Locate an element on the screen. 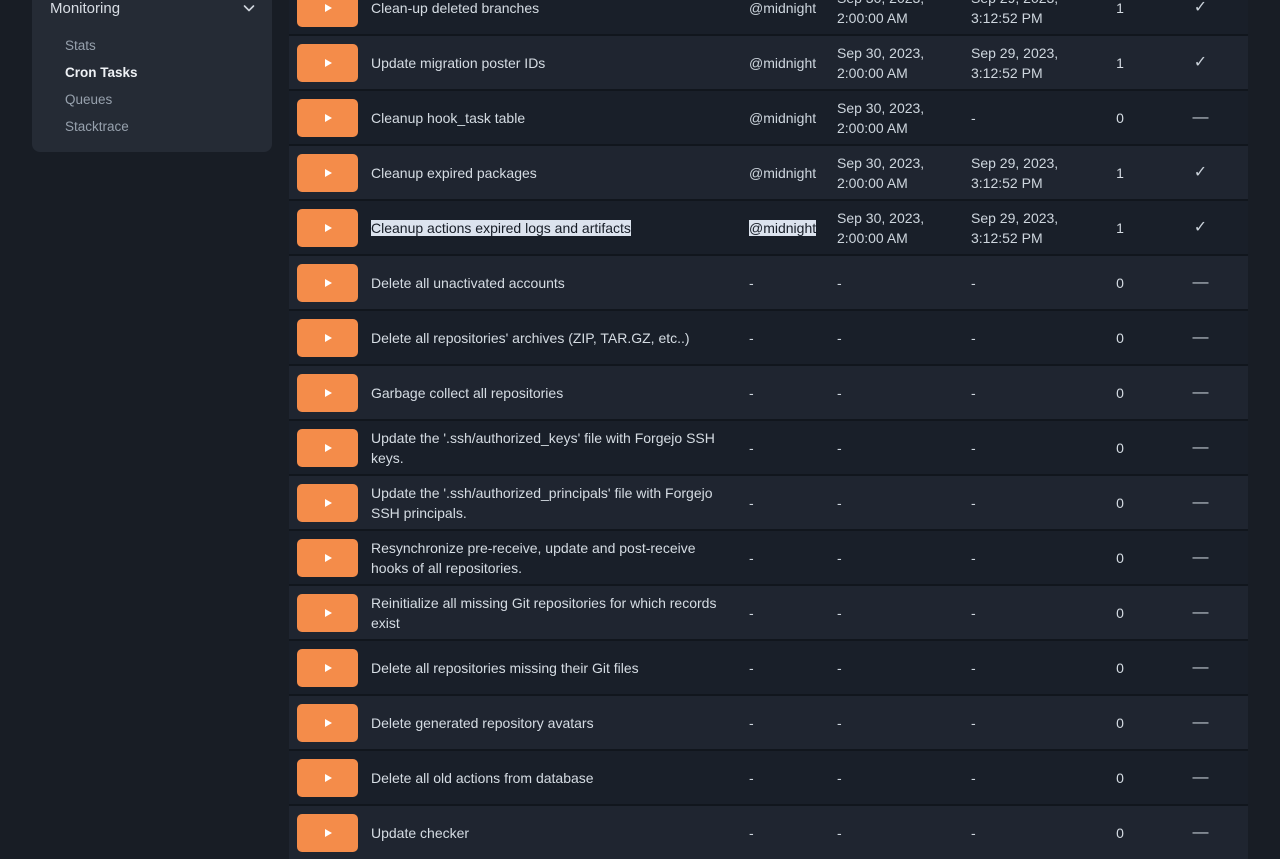 The width and height of the screenshot is (1280, 859). sidebar-item-stacktrace: Stacktrace is located at coordinates (152, 126).